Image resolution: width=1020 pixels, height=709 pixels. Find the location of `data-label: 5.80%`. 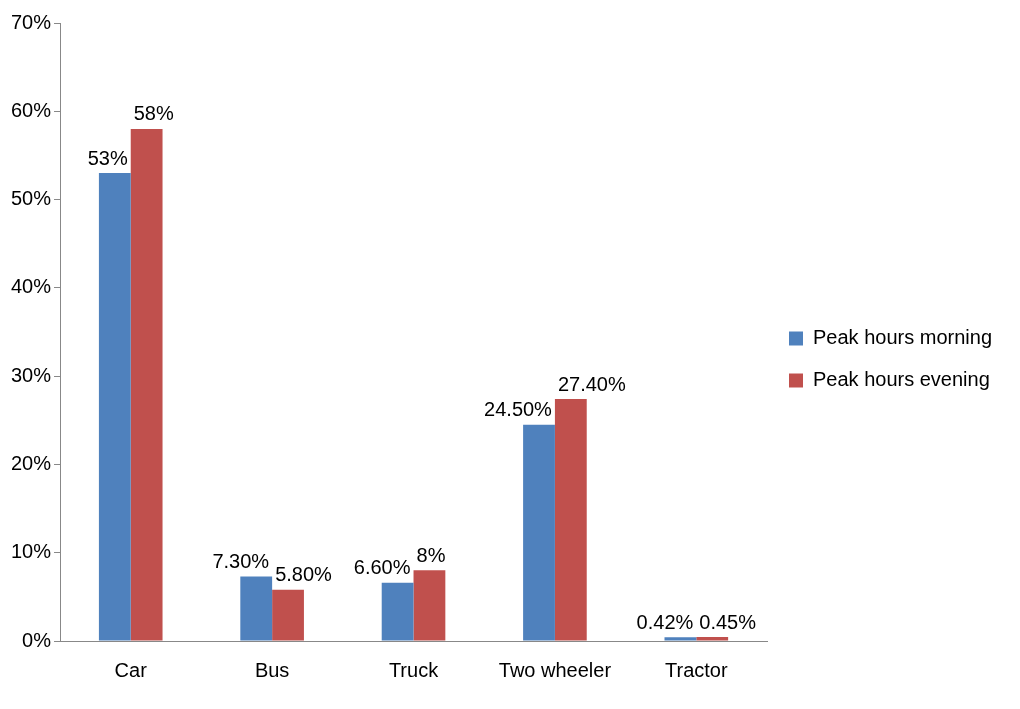

data-label: 5.80% is located at coordinates (304, 574).